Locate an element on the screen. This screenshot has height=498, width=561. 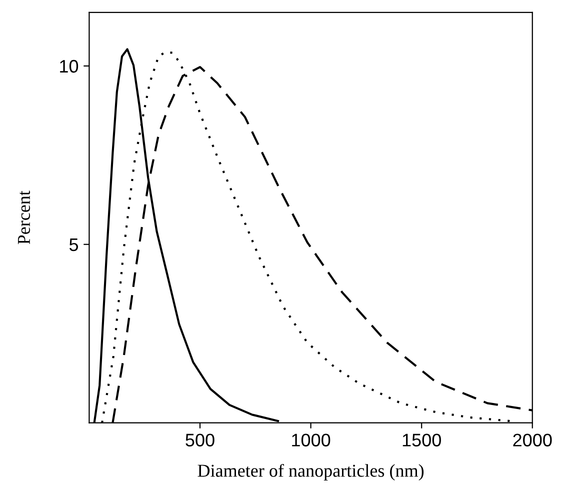
y-tick-label: 10 is located at coordinates (69, 66).